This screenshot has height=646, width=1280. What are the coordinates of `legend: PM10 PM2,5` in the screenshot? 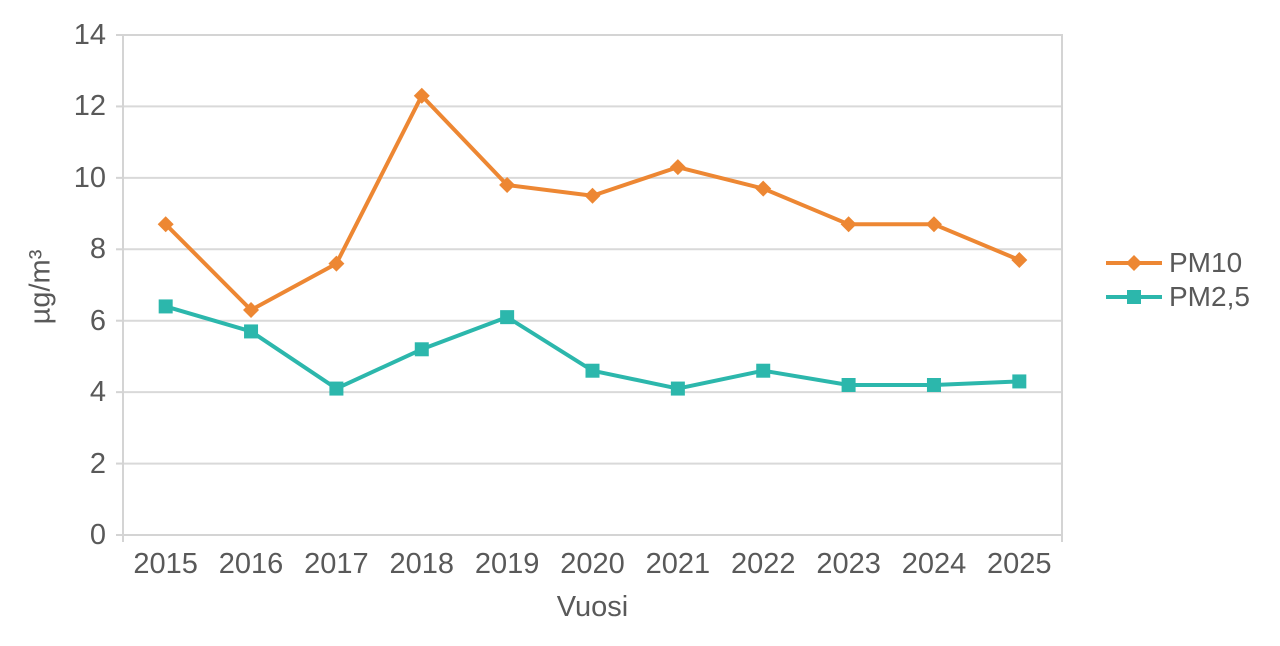 It's located at (1178, 280).